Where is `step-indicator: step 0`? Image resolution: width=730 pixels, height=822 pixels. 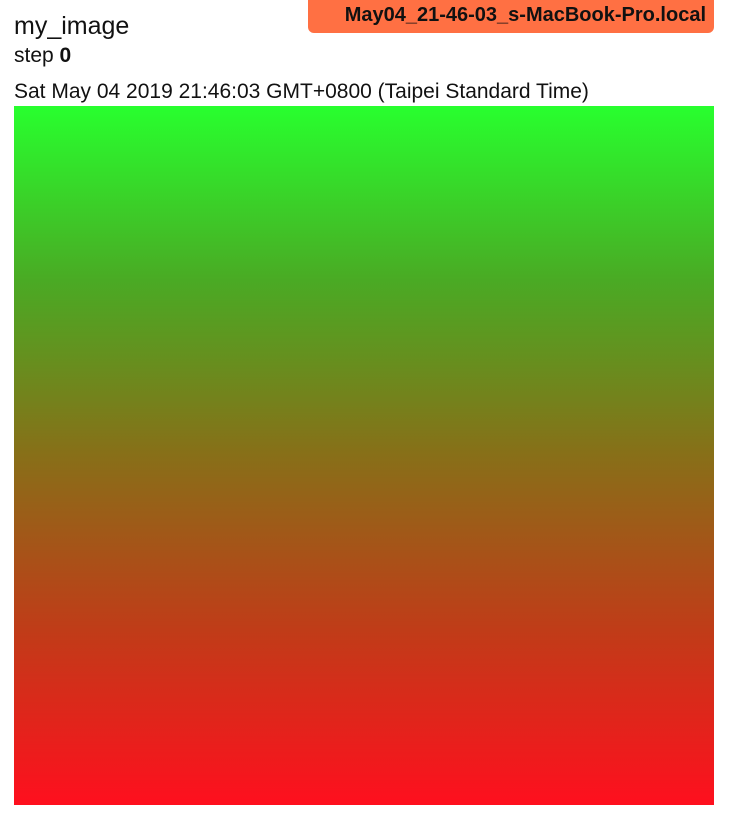
step-indicator: step 0 is located at coordinates (42, 56).